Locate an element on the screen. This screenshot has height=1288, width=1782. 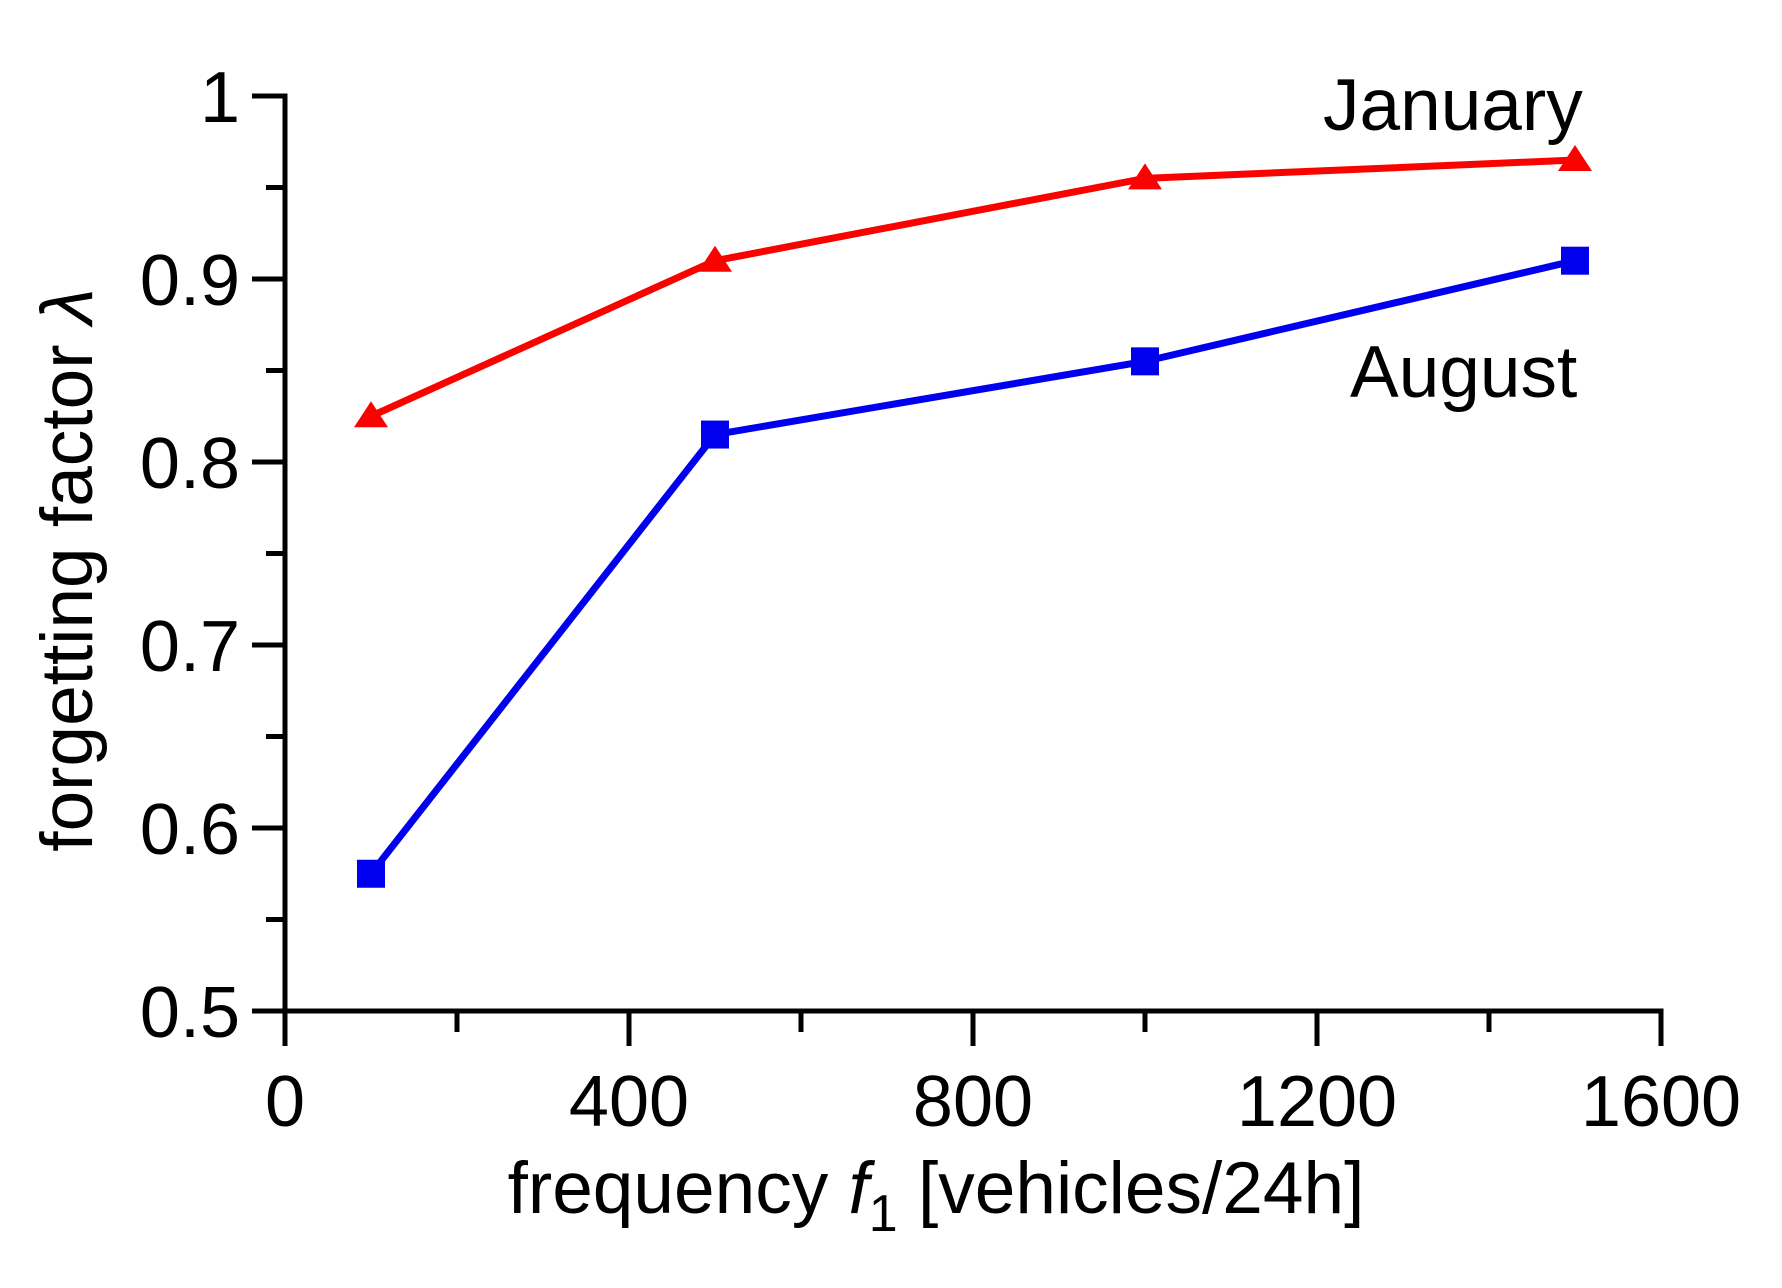
y-axis-label: forgetting factor λ is located at coordinates (67, 569).